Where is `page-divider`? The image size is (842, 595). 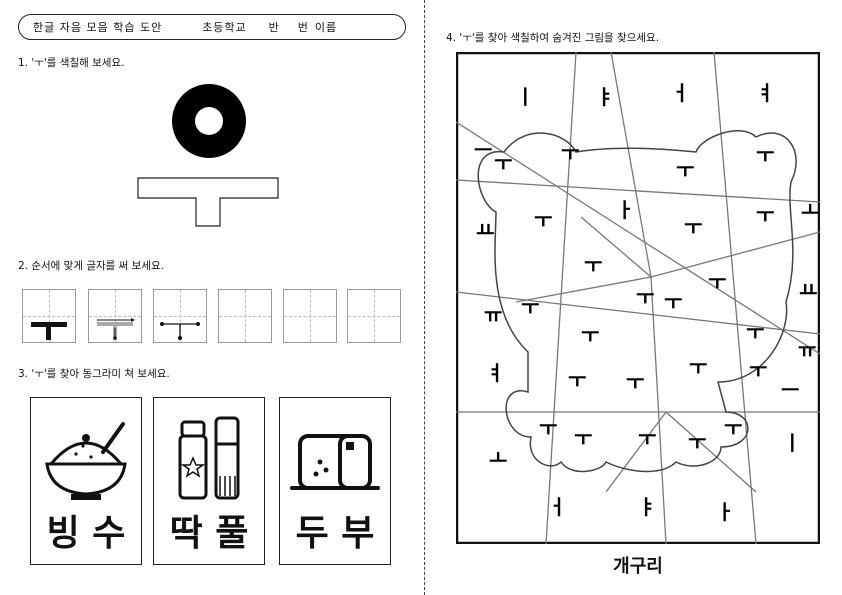 page-divider is located at coordinates (424, 297).